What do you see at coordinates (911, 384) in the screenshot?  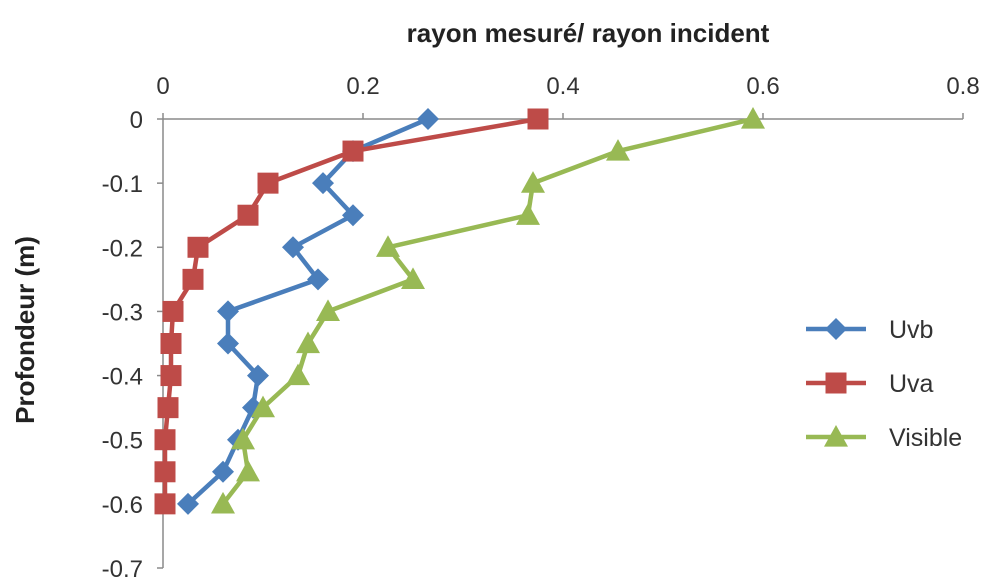 I see `legend-label-uva: Uva` at bounding box center [911, 384].